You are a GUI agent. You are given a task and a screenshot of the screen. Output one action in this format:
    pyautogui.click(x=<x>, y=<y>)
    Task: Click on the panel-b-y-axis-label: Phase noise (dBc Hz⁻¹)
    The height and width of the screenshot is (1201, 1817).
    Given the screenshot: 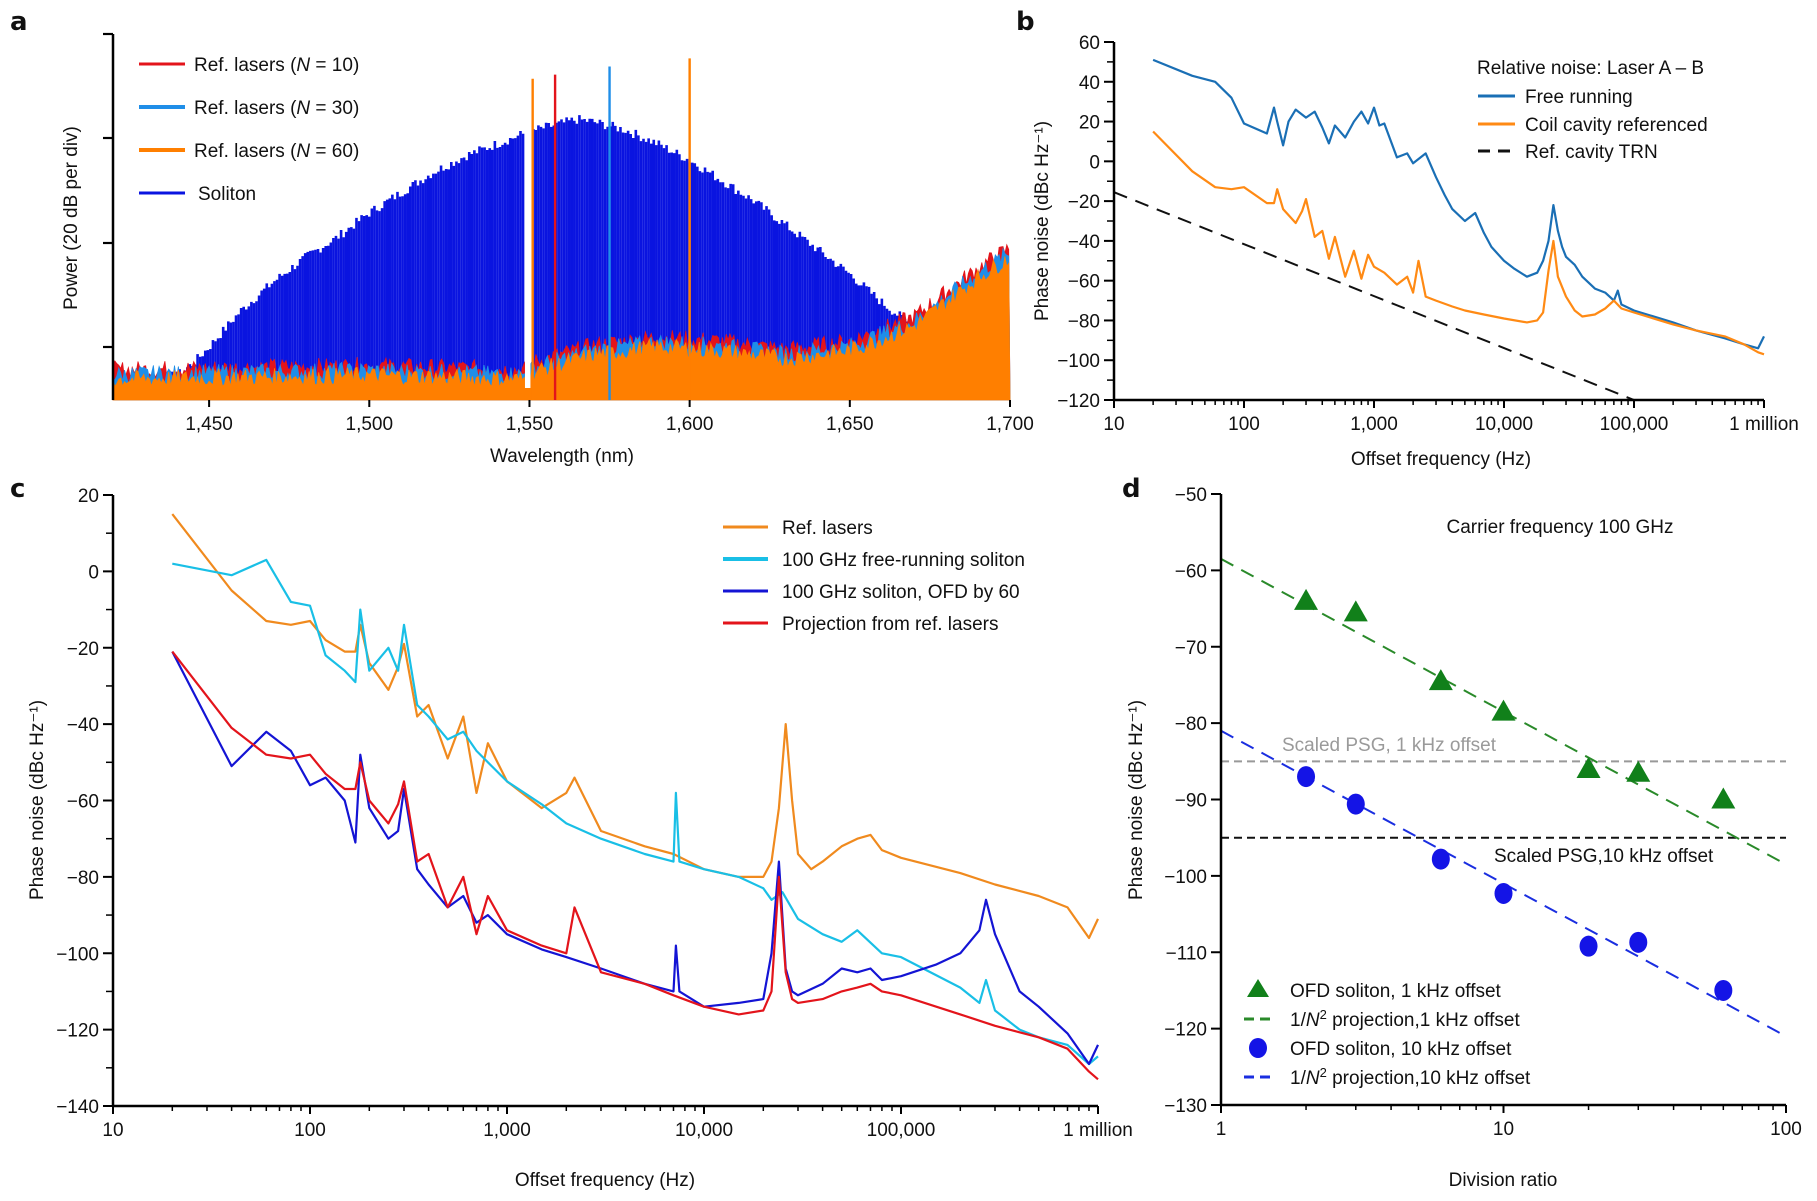 What is the action you would take?
    pyautogui.click(x=1042, y=221)
    